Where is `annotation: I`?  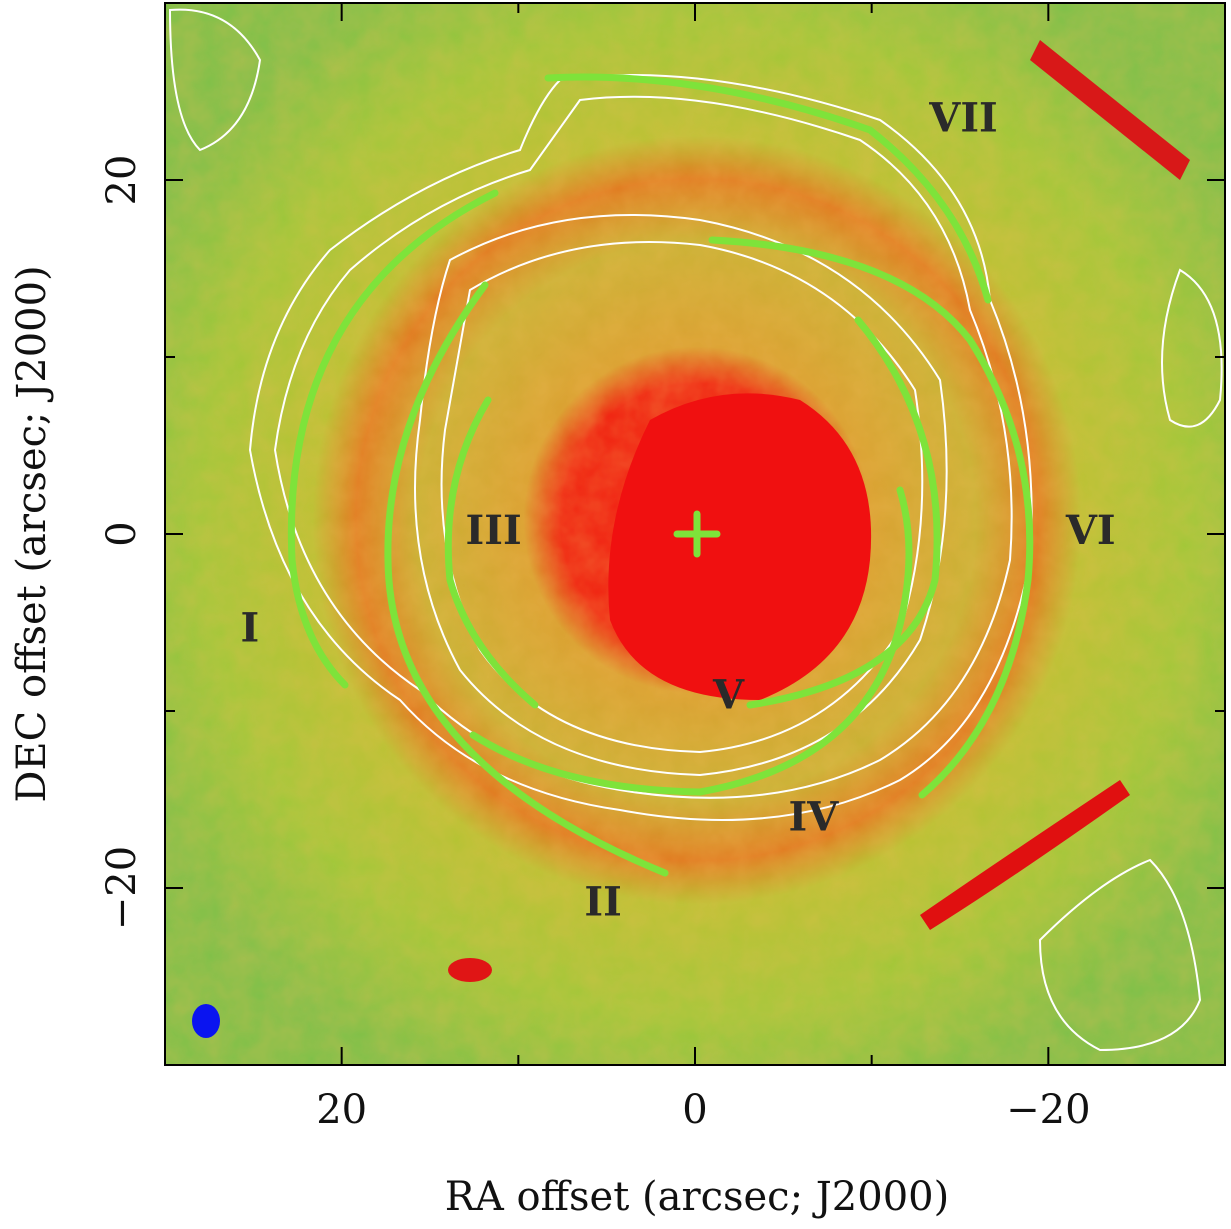
annotation: I is located at coordinates (249, 627).